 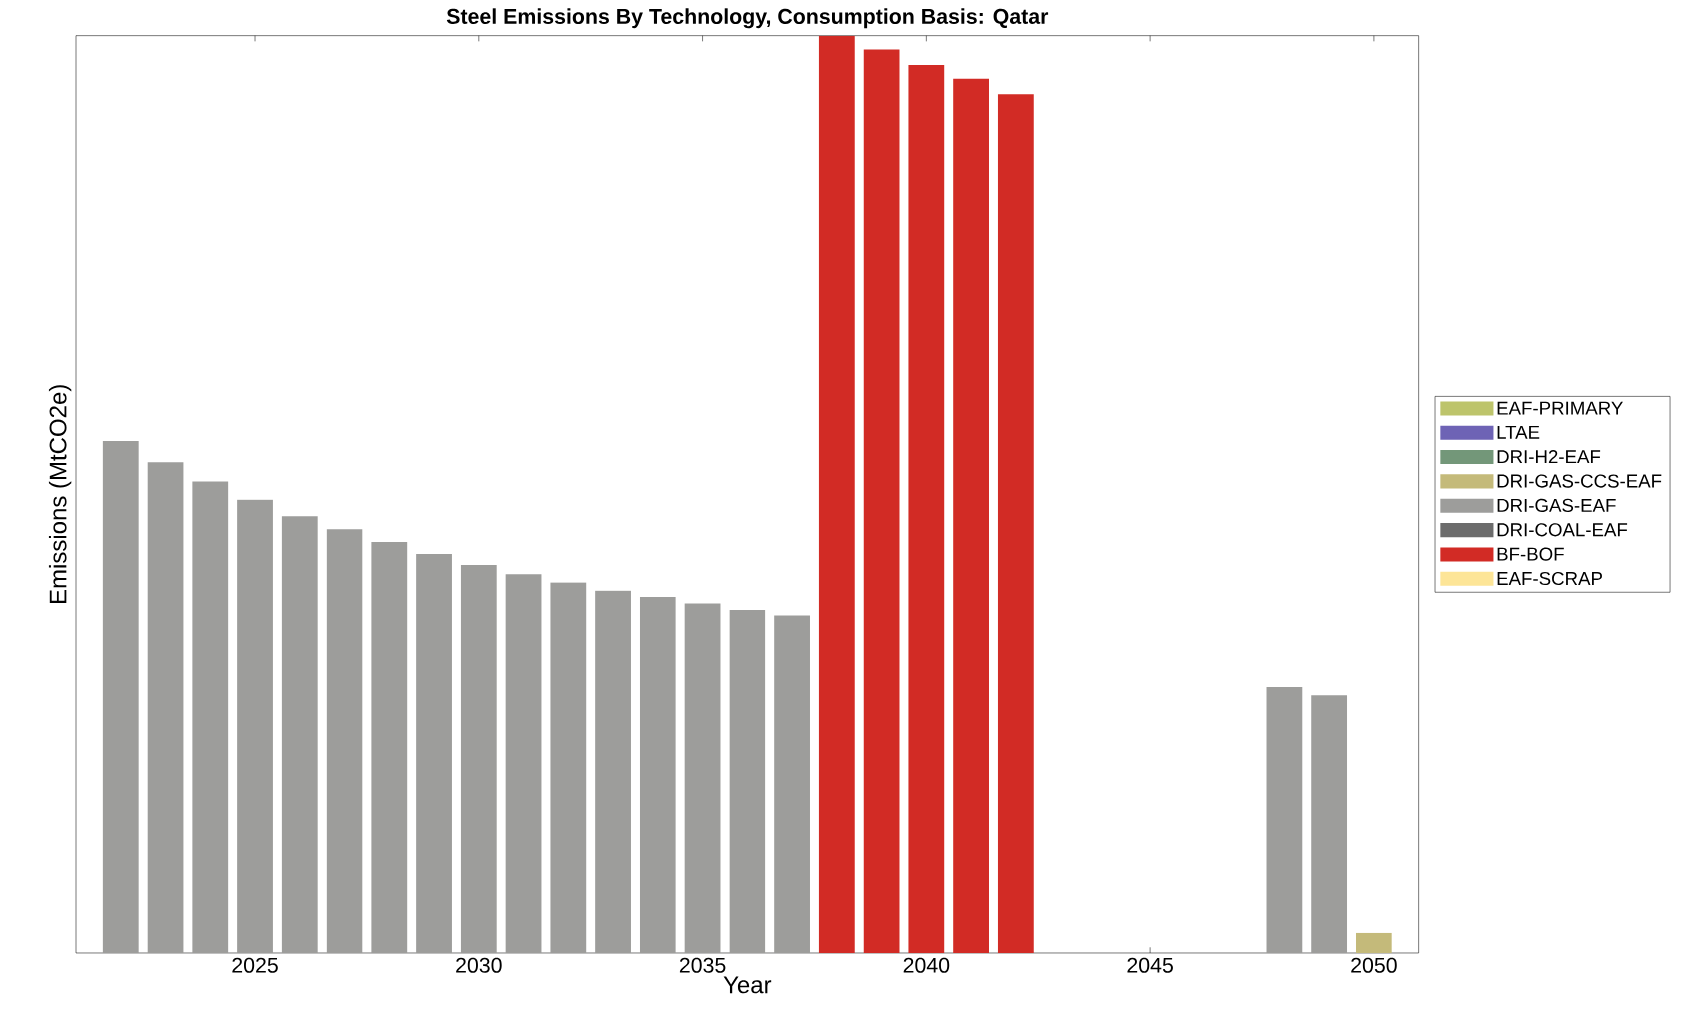 What do you see at coordinates (479, 965) in the screenshot?
I see `x-tick-label: 2030` at bounding box center [479, 965].